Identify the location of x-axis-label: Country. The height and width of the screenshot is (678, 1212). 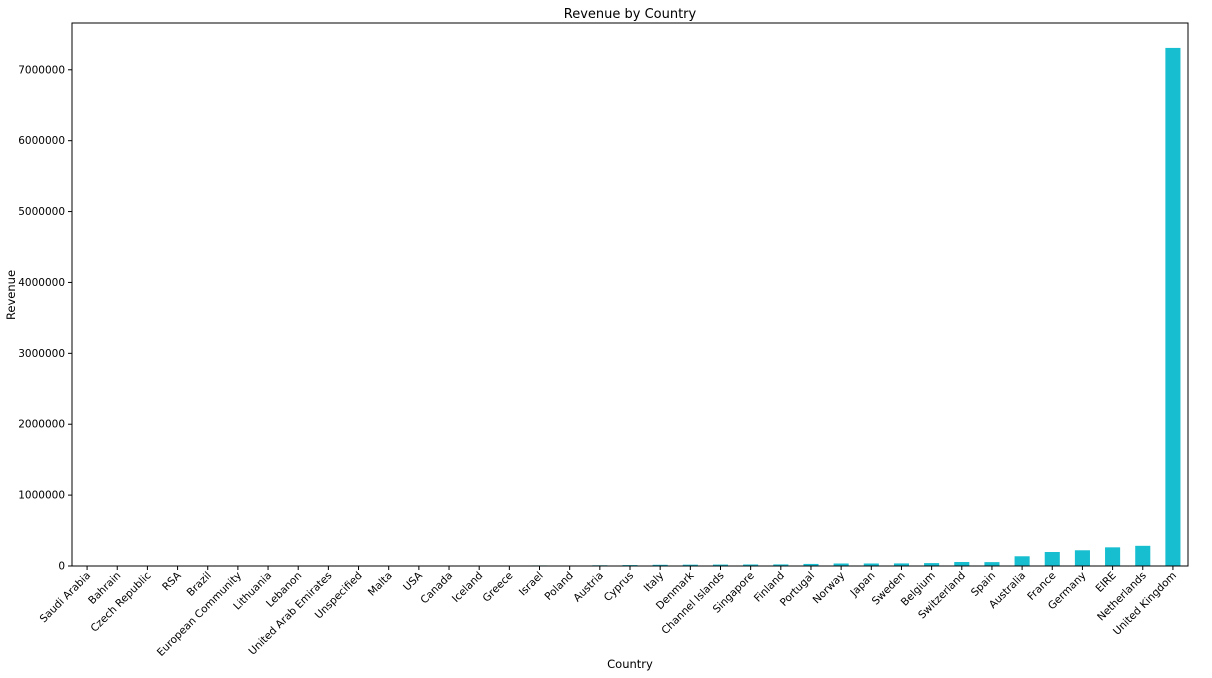
(630, 664).